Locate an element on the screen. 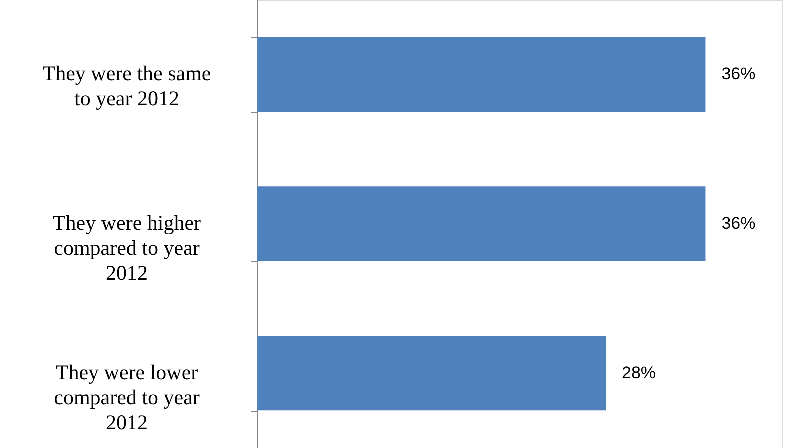 The height and width of the screenshot is (448, 788). y-tick-label: They were lower compared to year 2012 is located at coordinates (127, 397).